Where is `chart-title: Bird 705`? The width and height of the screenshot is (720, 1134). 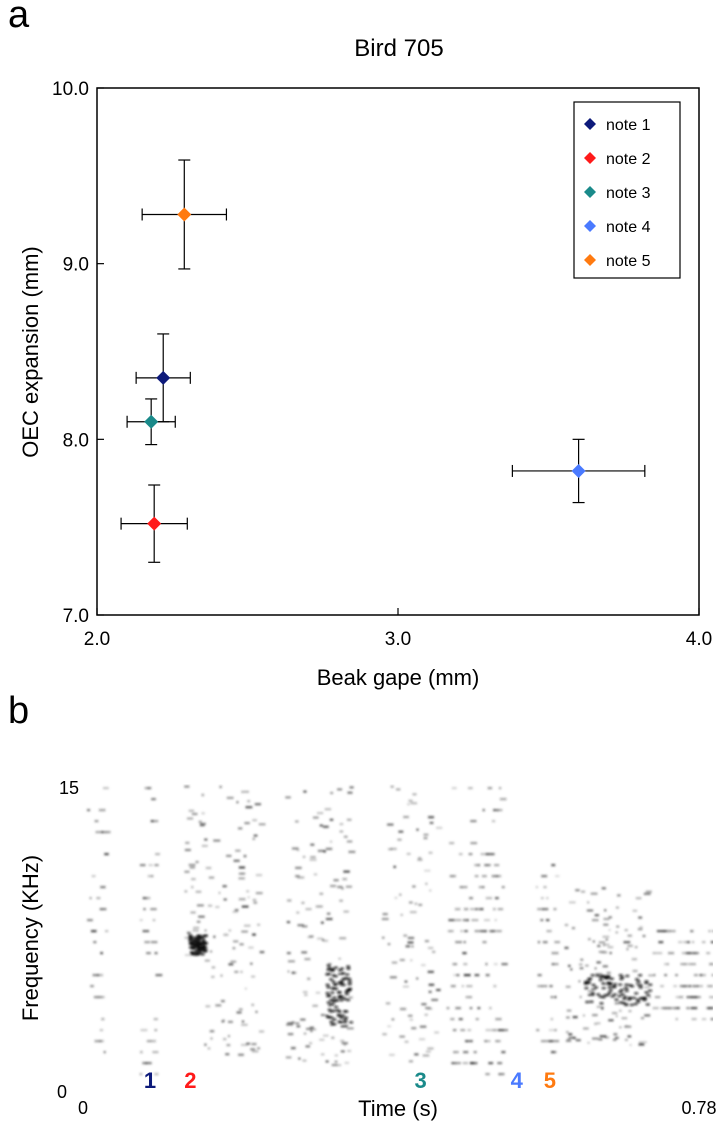
chart-title: Bird 705 is located at coordinates (398, 48).